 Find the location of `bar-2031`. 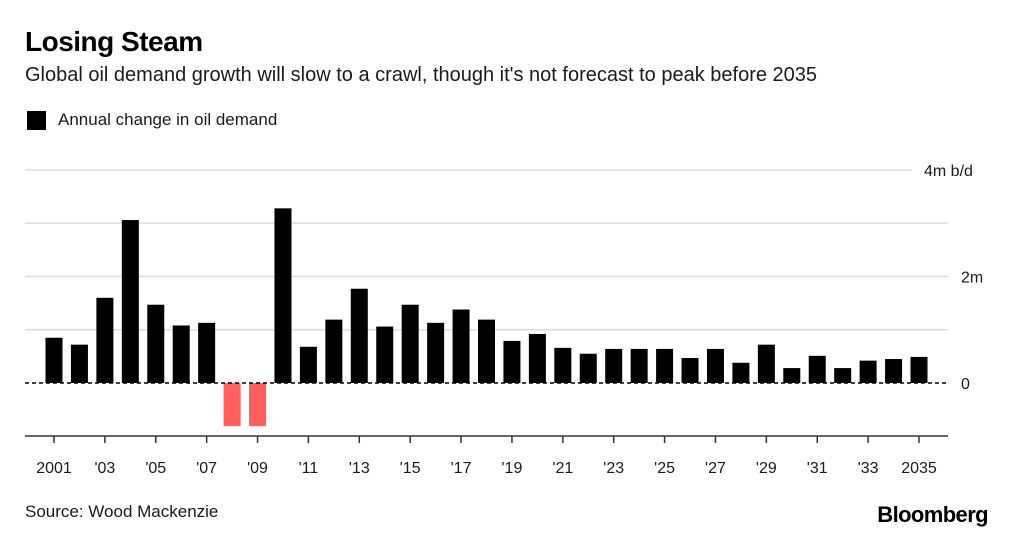

bar-2031 is located at coordinates (817, 369).